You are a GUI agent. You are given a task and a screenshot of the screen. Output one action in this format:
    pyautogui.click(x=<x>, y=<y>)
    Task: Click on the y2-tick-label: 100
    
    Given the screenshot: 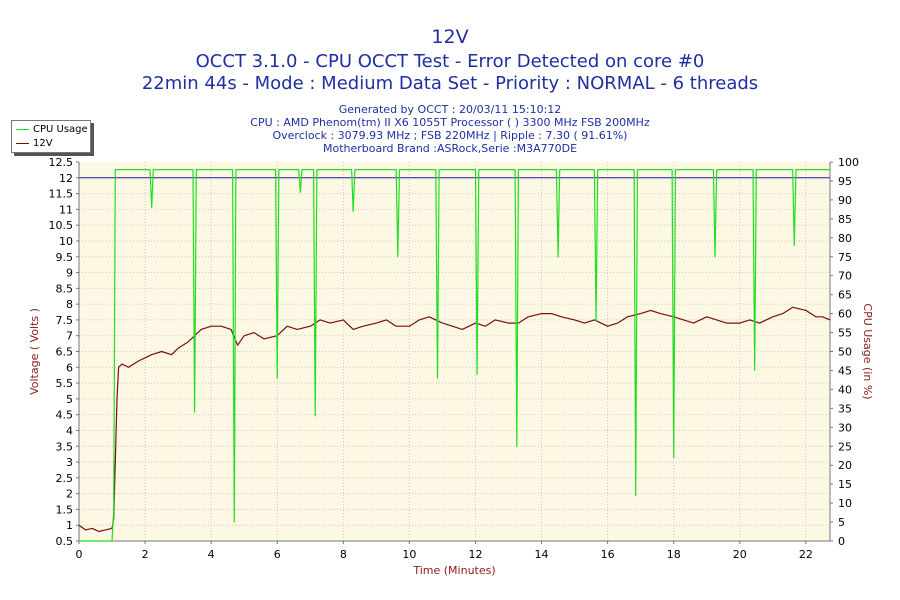 What is the action you would take?
    pyautogui.click(x=848, y=162)
    